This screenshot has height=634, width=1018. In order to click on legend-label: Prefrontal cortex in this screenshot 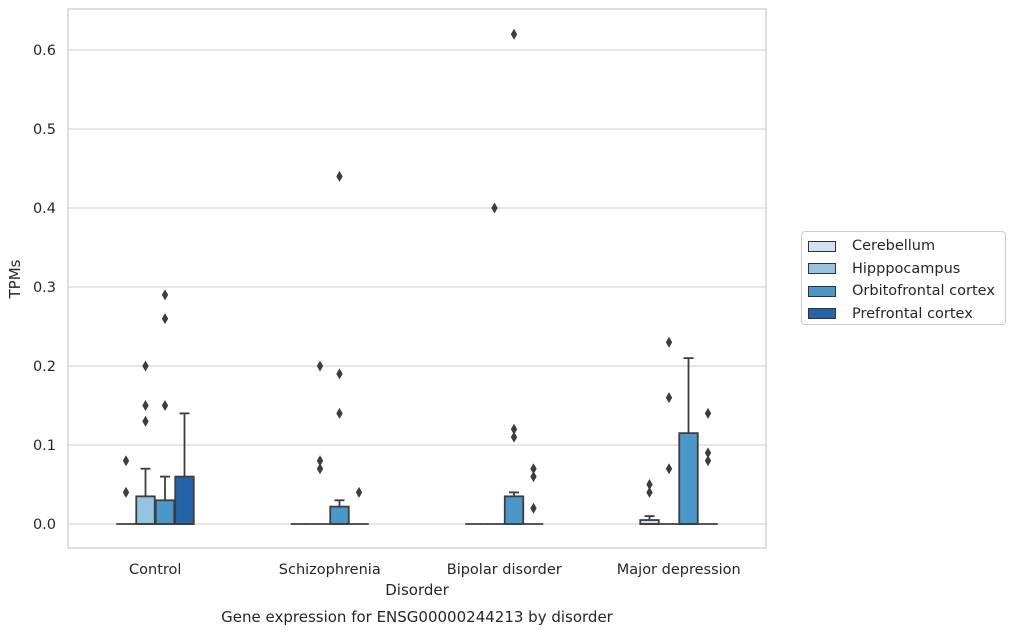, I will do `click(912, 313)`.